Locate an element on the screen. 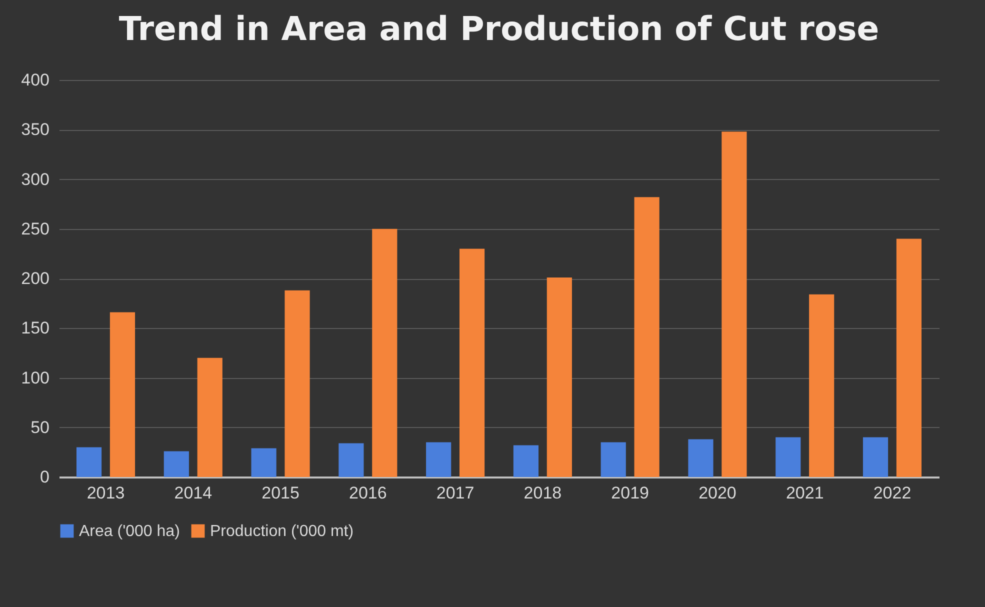  y-tick-label: 300 is located at coordinates (35, 179).